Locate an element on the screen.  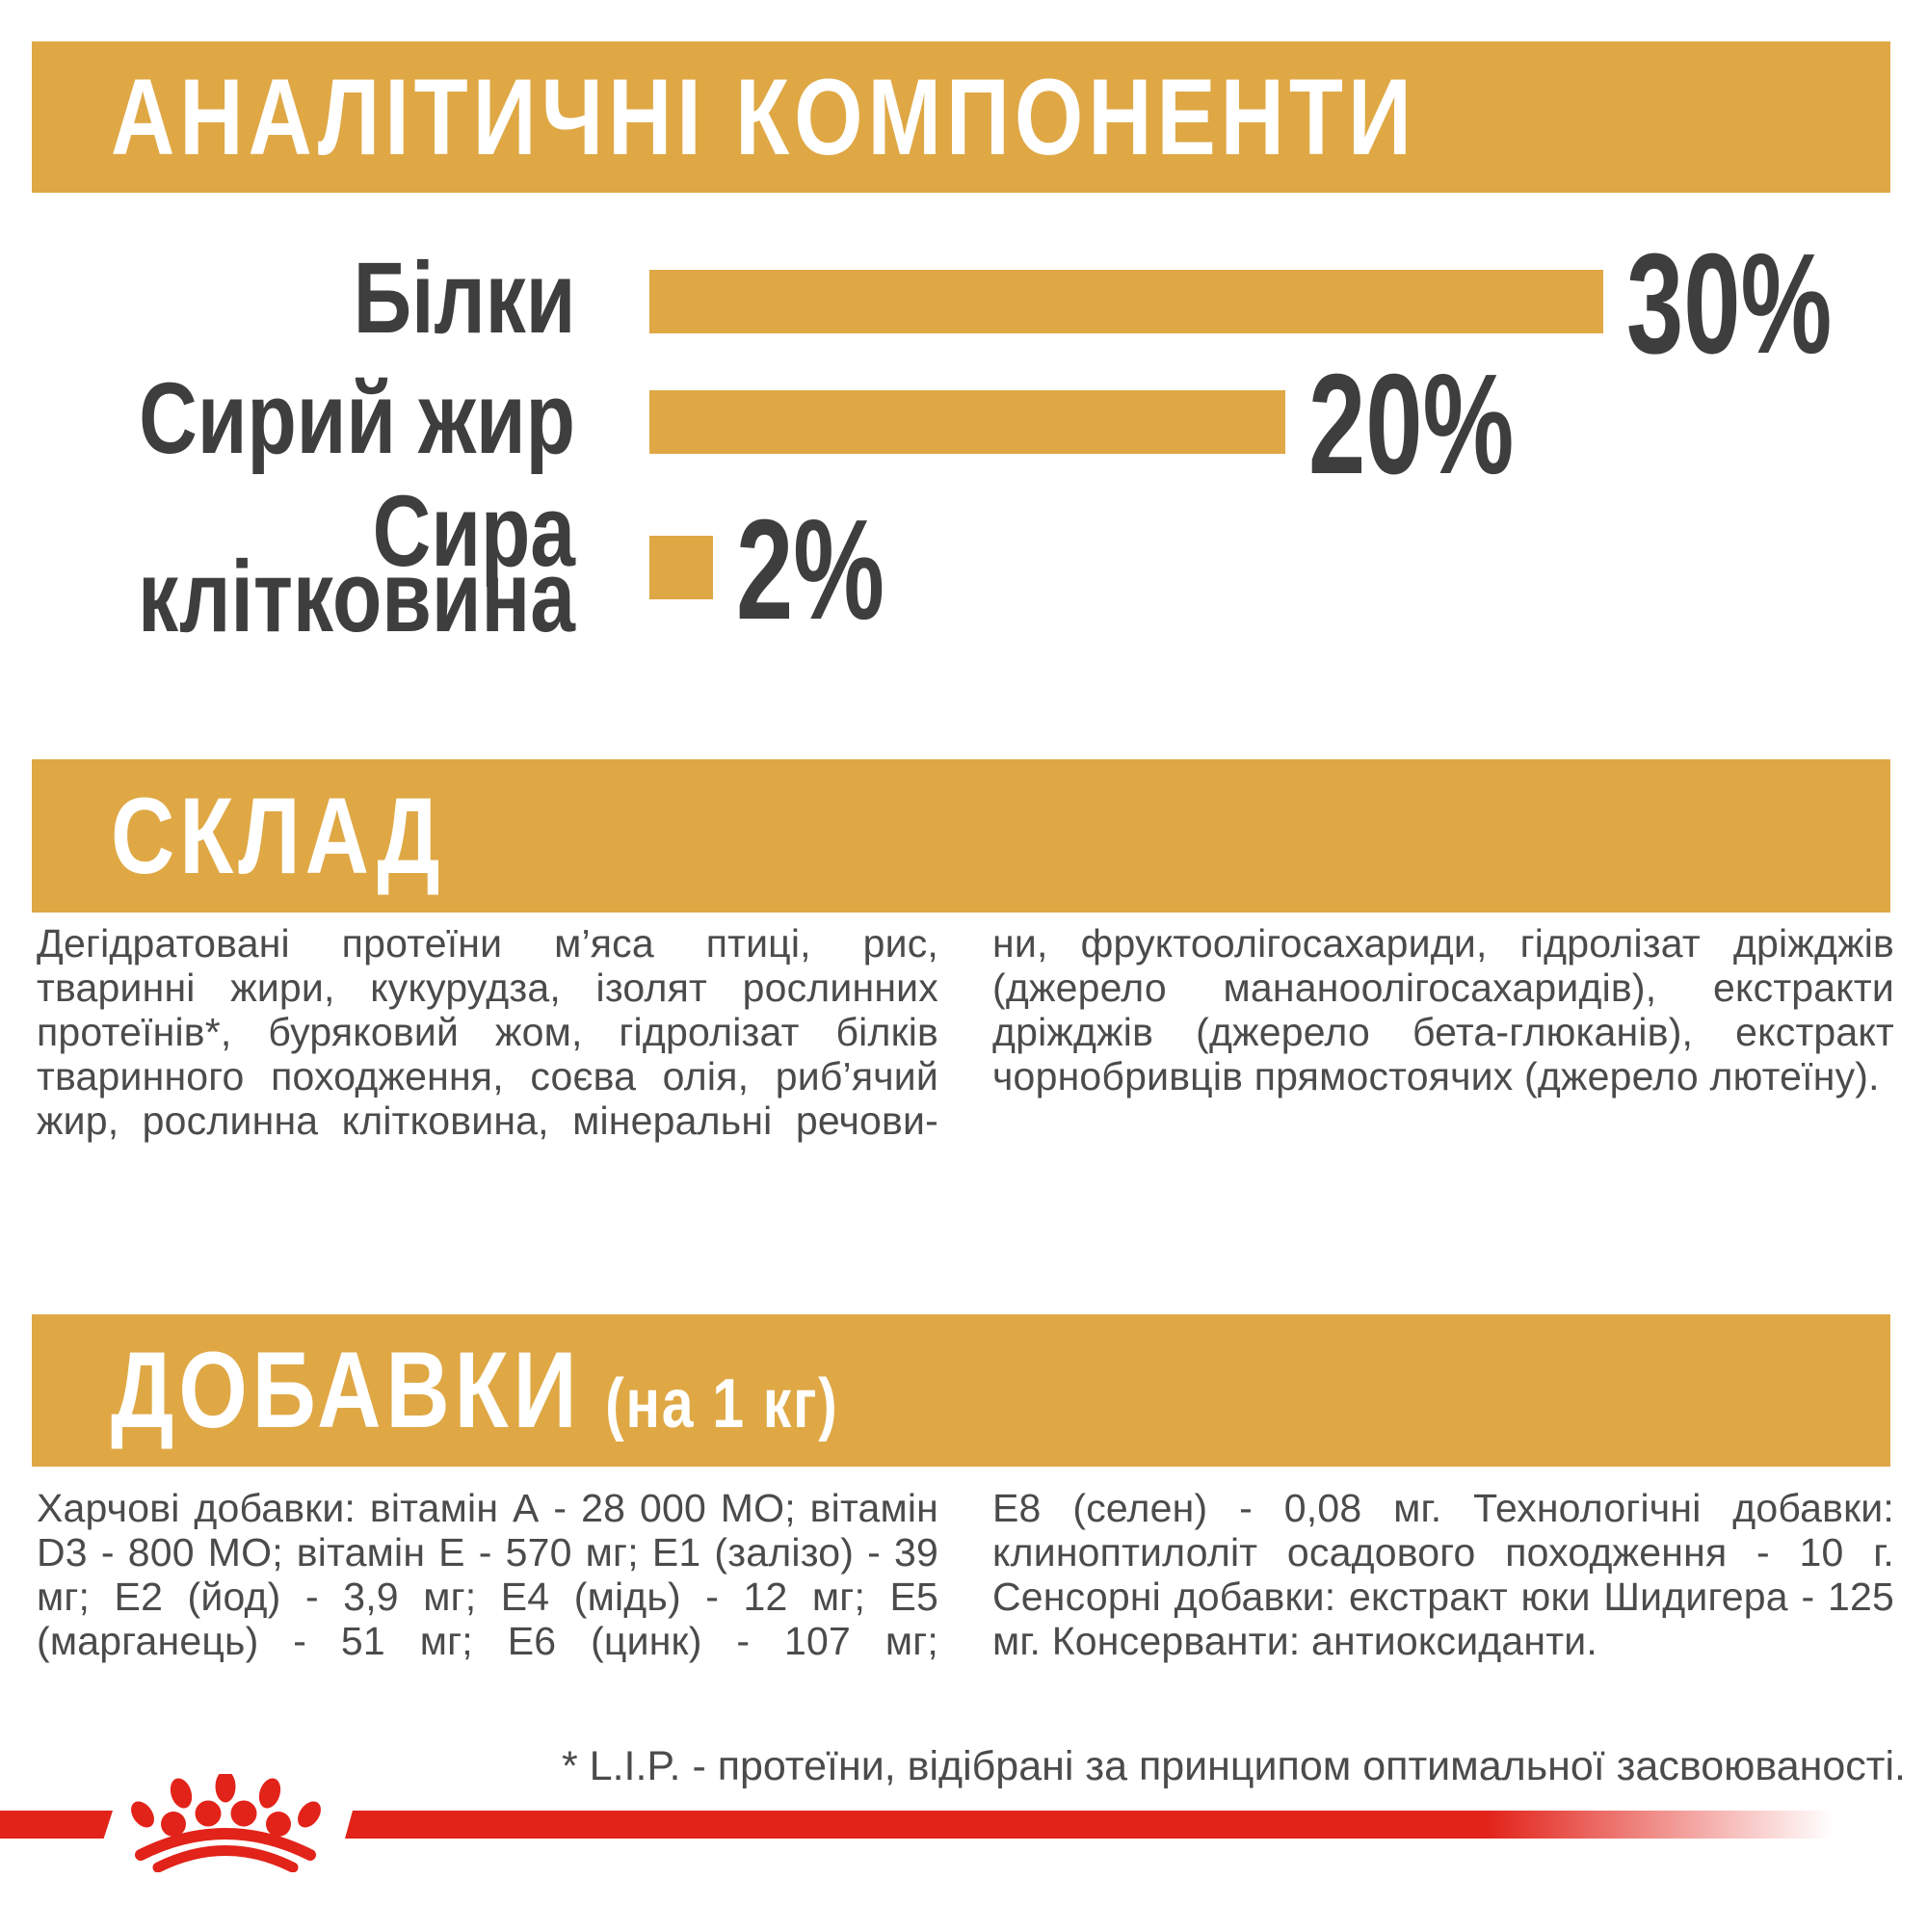
analytical-components-title: АНАЛІТИЧНІ КОМПОНЕНТИ is located at coordinates (763, 116).